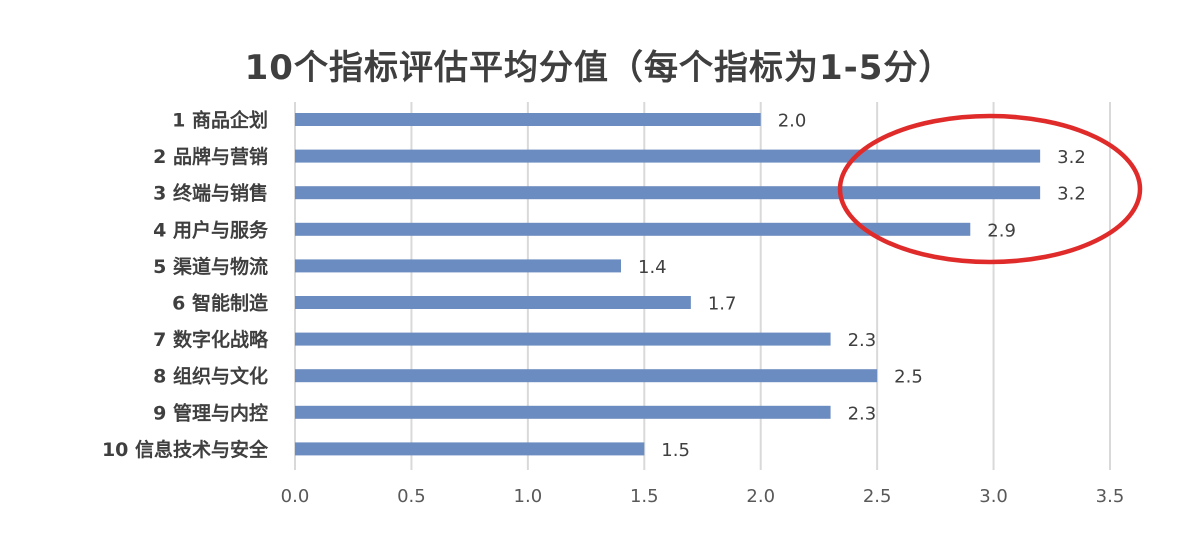  Describe the element at coordinates (703, 496) in the screenshot. I see `x-axis-ticks: 0.0 0.5 1.0 1.5 2.0 2.5 3.0 3.5` at that location.